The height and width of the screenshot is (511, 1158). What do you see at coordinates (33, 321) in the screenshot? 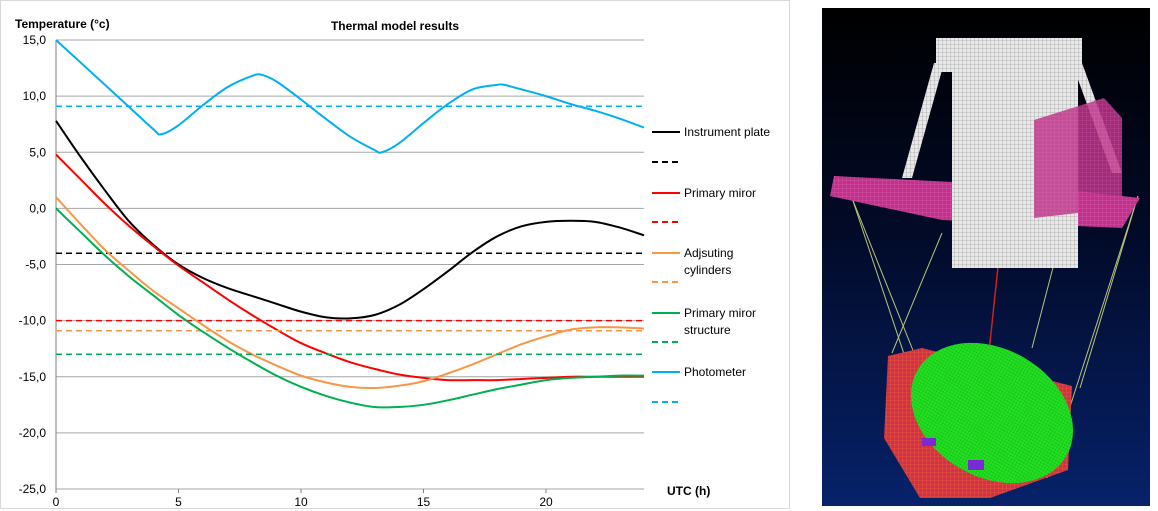
I see `y-tick-label: -10,0` at bounding box center [33, 321].